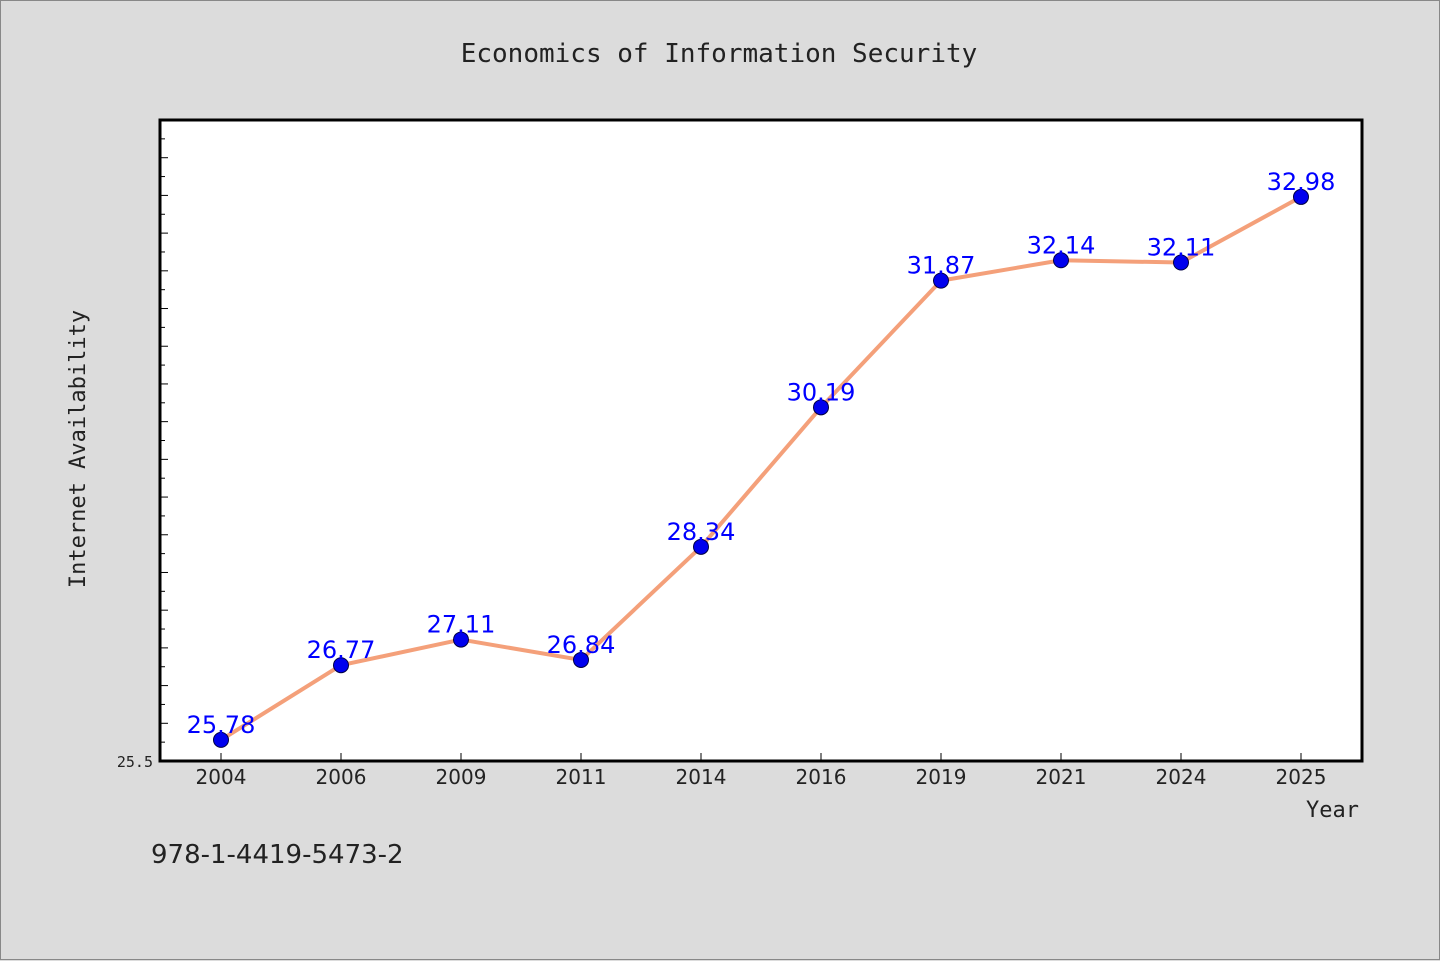 The width and height of the screenshot is (1440, 961). What do you see at coordinates (1332, 810) in the screenshot?
I see `x-axis-label: Year` at bounding box center [1332, 810].